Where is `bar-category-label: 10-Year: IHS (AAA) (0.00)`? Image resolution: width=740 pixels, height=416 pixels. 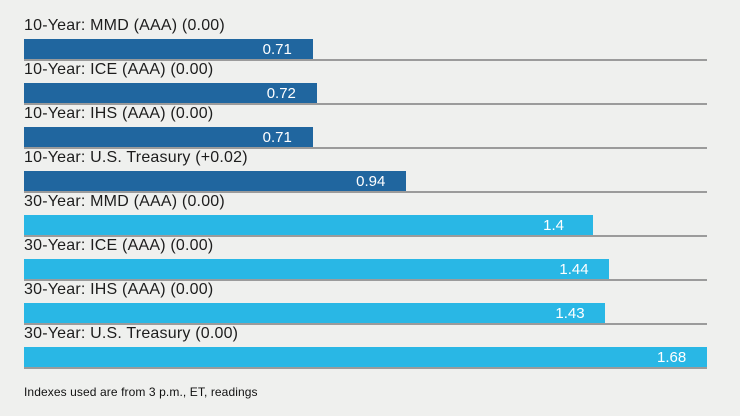 bar-category-label: 10-Year: IHS (AAA) (0.00) is located at coordinates (119, 113).